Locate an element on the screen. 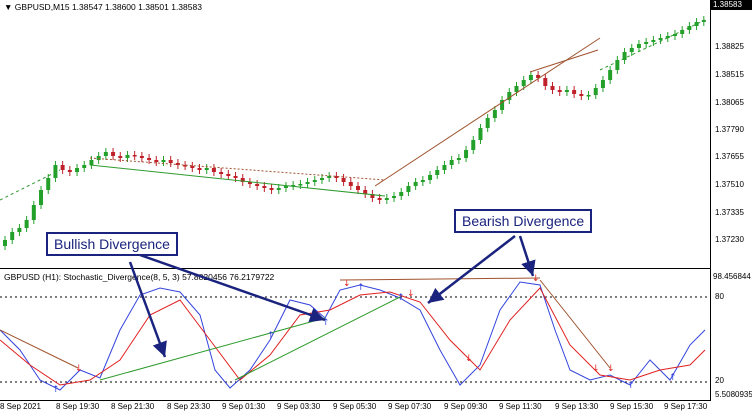  time-label: 9 Sep 15:30 is located at coordinates (632, 406).